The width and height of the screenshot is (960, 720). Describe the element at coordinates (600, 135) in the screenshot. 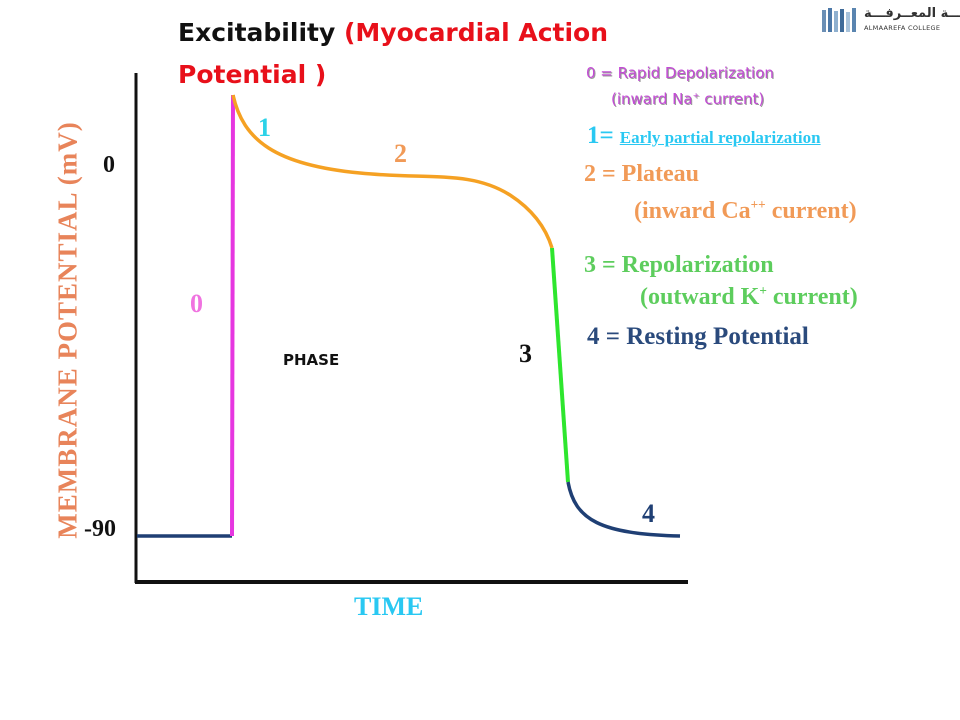

I see `legend-phase1-number: 1=` at that location.